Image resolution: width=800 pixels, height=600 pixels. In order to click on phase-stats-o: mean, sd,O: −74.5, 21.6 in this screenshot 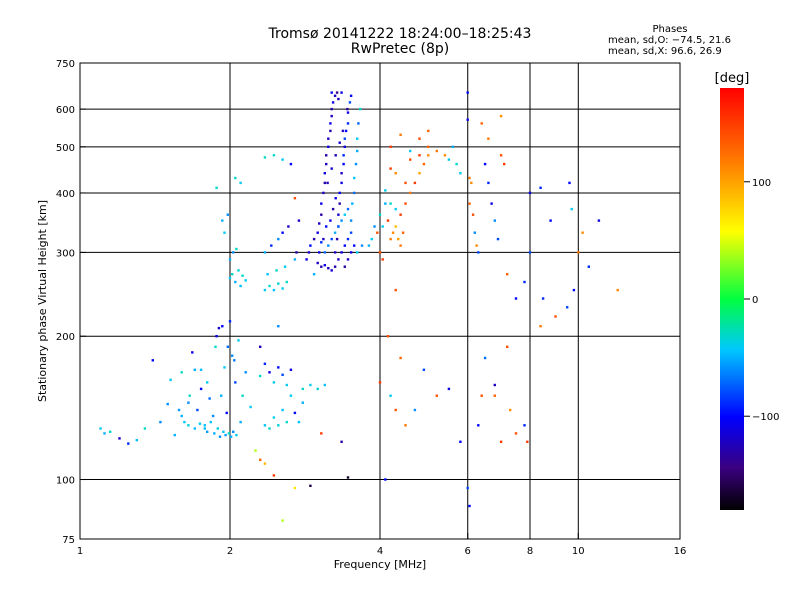, I will do `click(669, 40)`.